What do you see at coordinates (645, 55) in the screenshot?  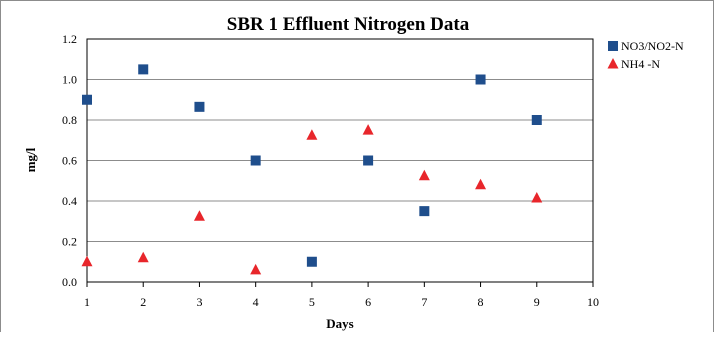 I see `legend: NO3/NO2-N NH4 -N` at bounding box center [645, 55].